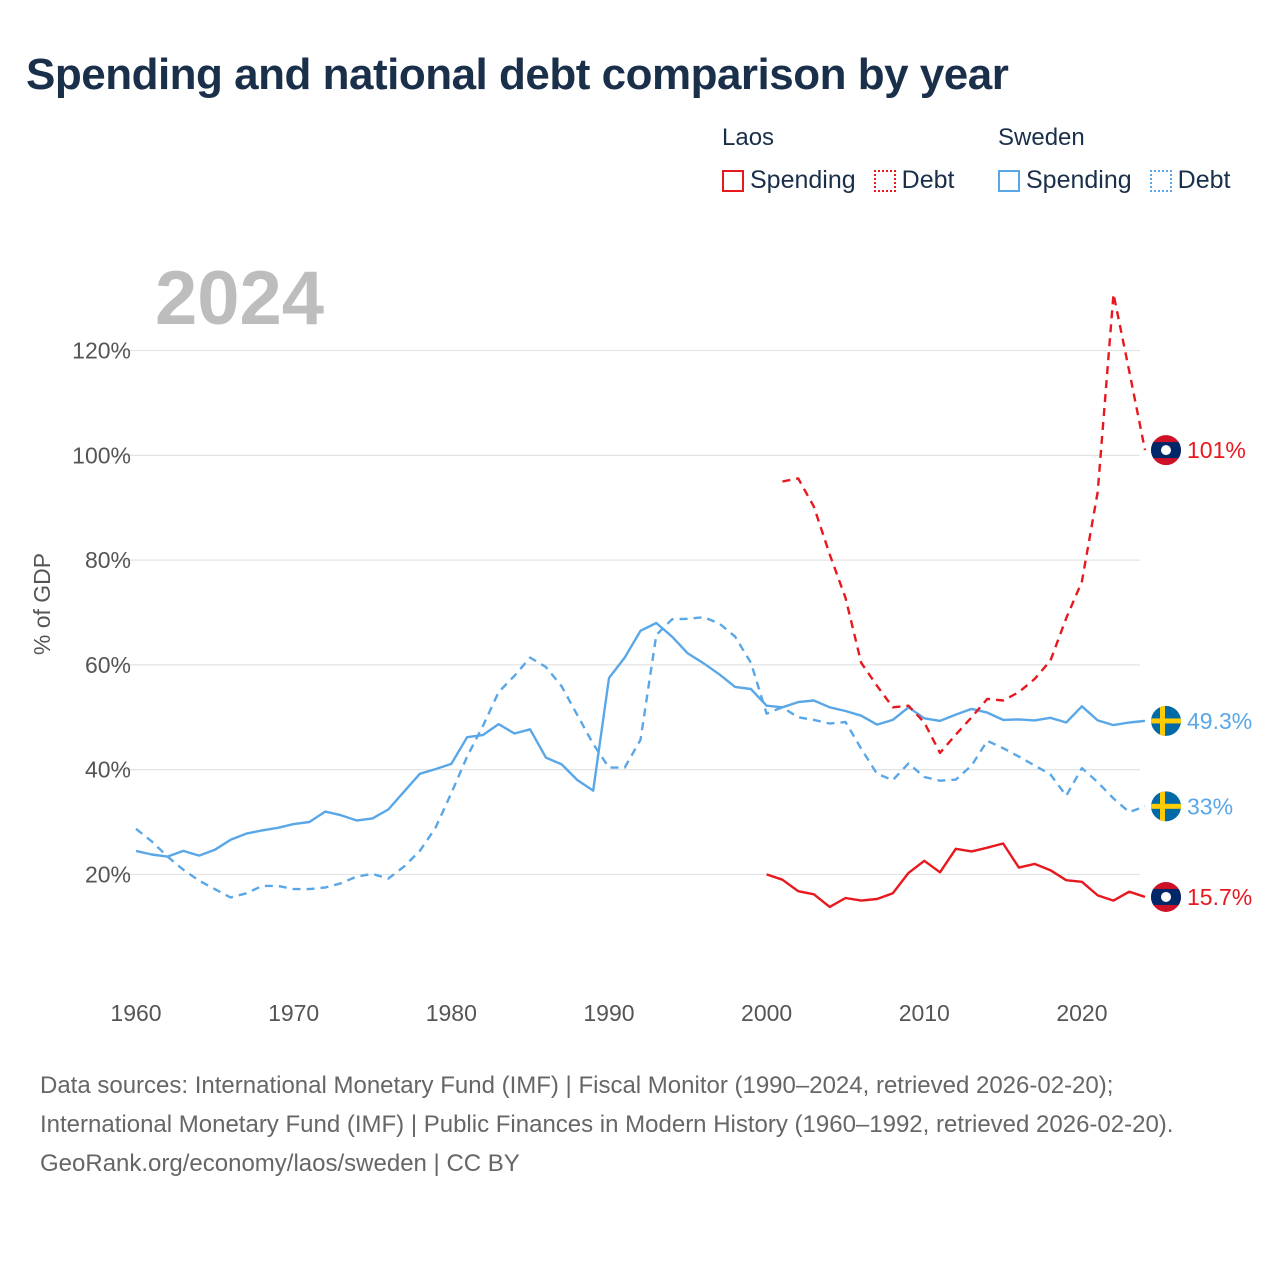 The width and height of the screenshot is (1280, 1280). Describe the element at coordinates (280, 1163) in the screenshot. I see `credit-link: GeoRank.org/economy/laos/sweden | CC BY` at that location.